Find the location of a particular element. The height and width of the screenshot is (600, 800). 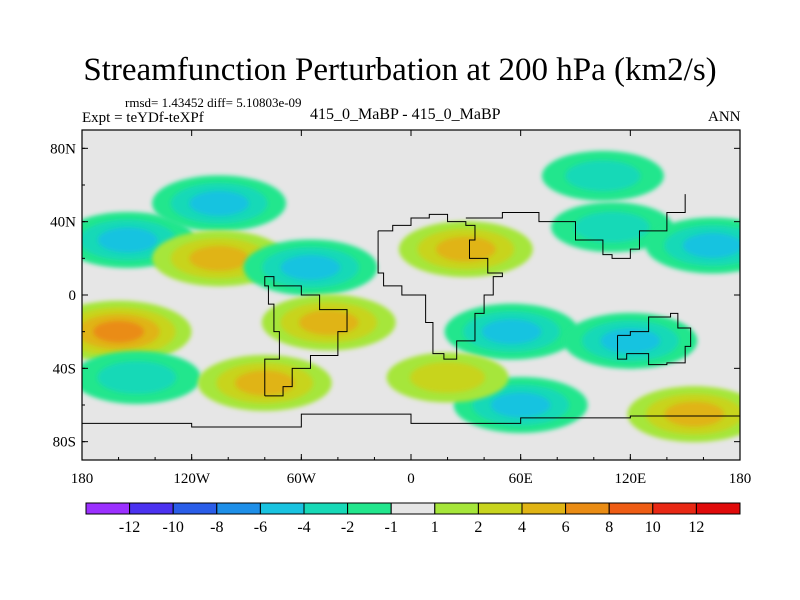

y-tick-label: 40N is located at coordinates (63, 223).